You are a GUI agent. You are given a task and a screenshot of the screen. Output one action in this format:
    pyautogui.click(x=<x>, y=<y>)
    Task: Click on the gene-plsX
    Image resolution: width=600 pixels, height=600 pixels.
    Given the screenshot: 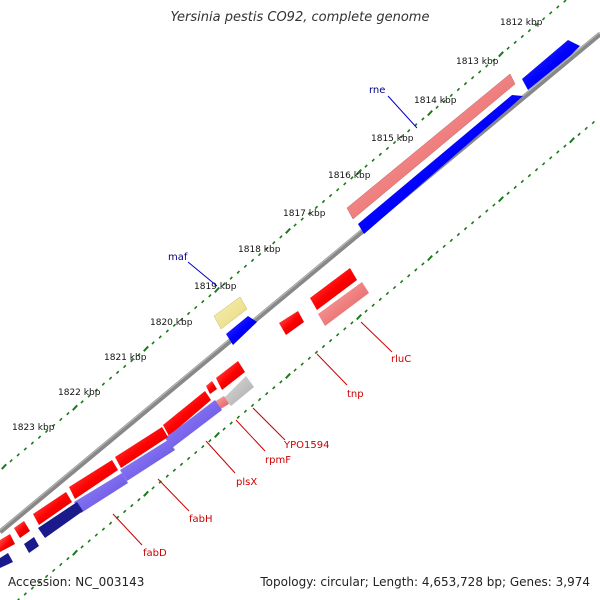 What is the action you would take?
    pyautogui.click(x=187, y=413)
    